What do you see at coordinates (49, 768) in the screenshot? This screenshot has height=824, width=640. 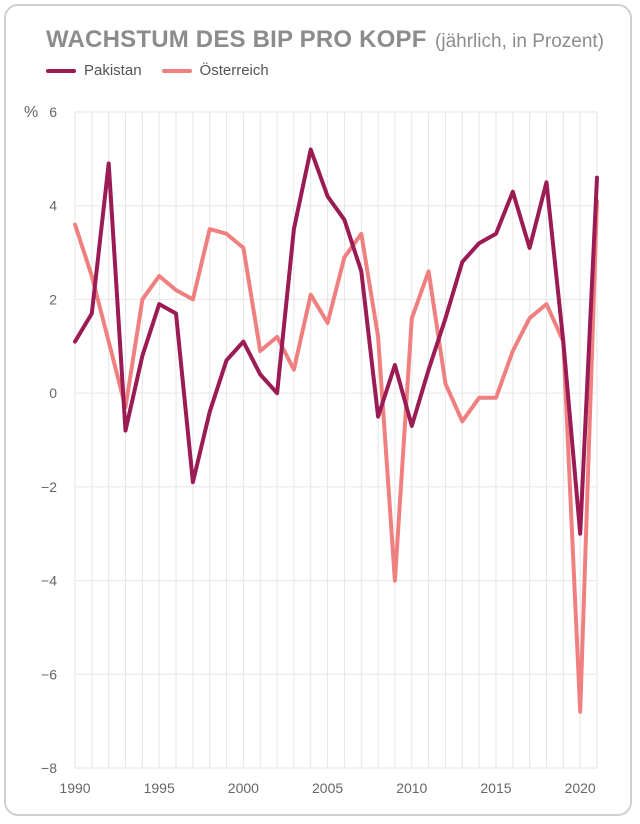 I see `y-tick-label: −8` at bounding box center [49, 768].